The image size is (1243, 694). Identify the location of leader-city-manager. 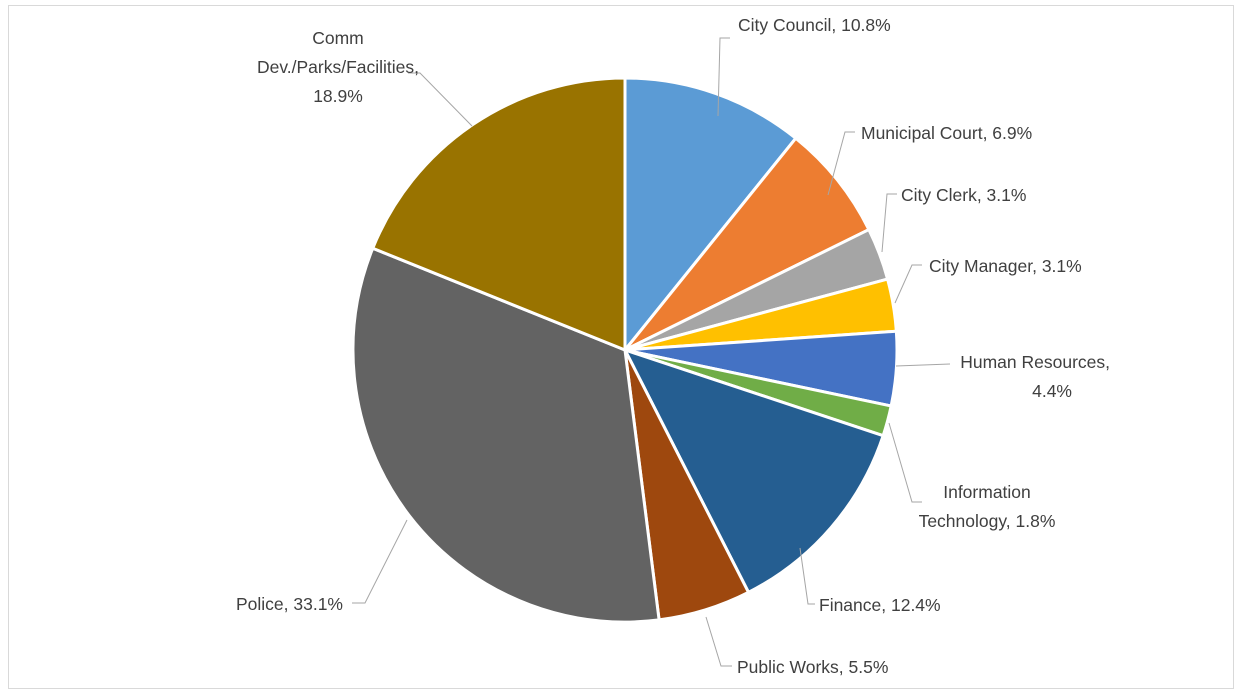
(908, 284).